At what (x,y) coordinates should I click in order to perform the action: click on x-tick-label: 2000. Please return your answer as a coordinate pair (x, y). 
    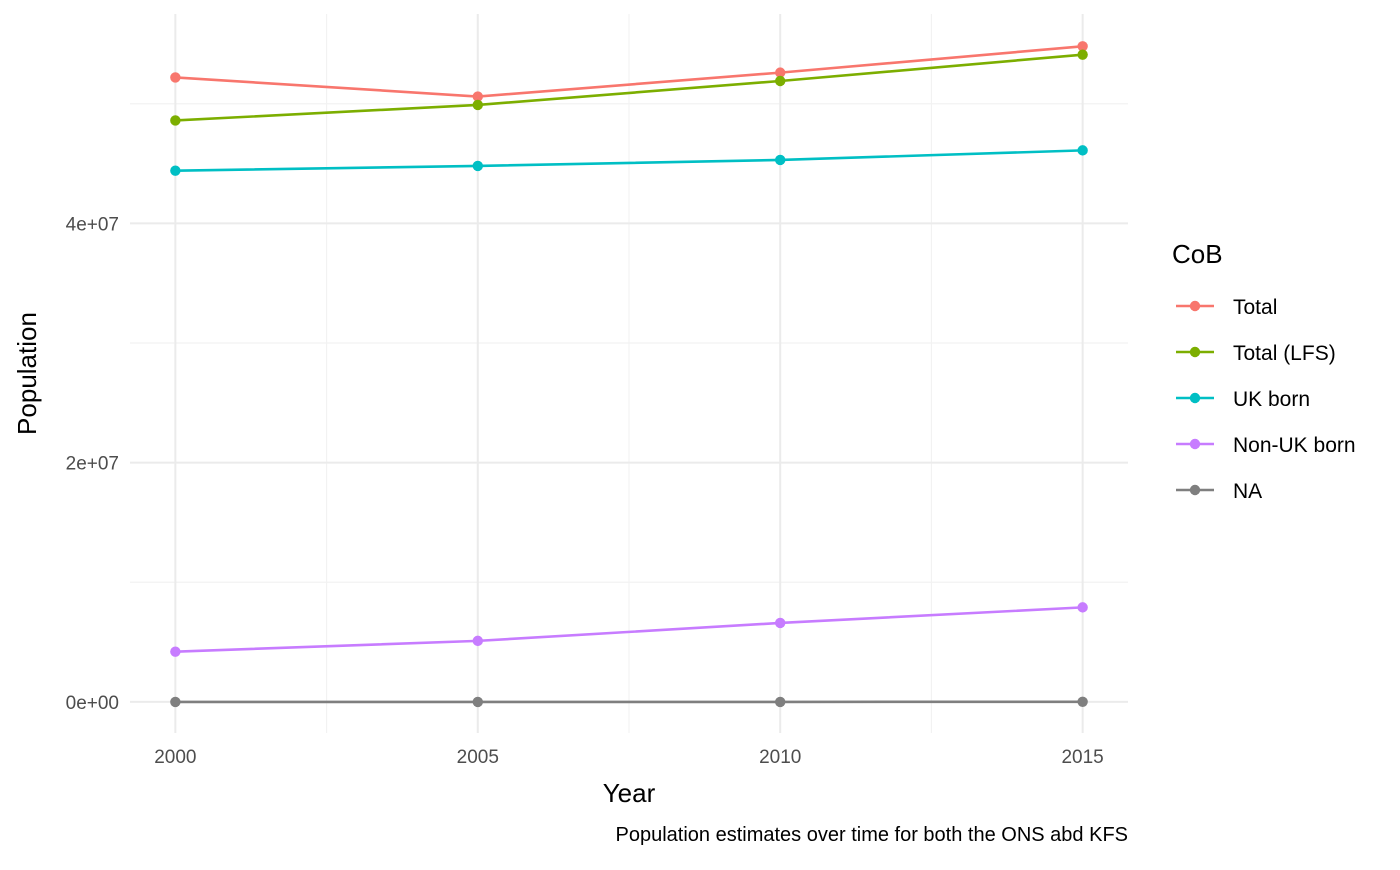
    Looking at the image, I should click on (175, 757).